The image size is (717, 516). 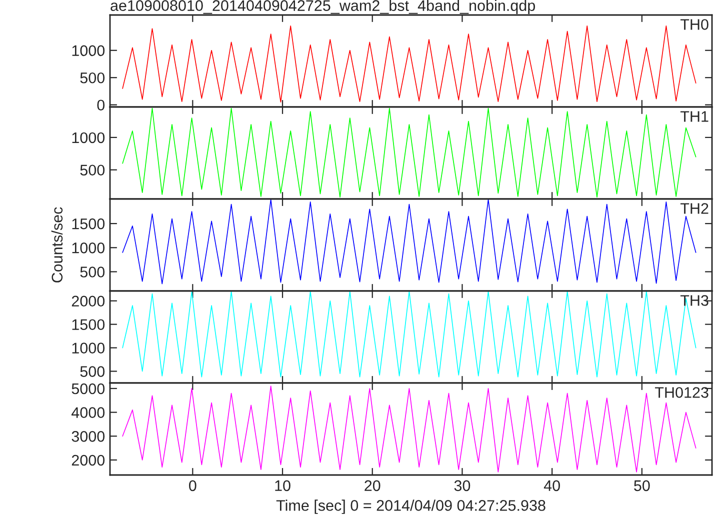 What do you see at coordinates (552, 486) in the screenshot?
I see `x-tick-label: 40` at bounding box center [552, 486].